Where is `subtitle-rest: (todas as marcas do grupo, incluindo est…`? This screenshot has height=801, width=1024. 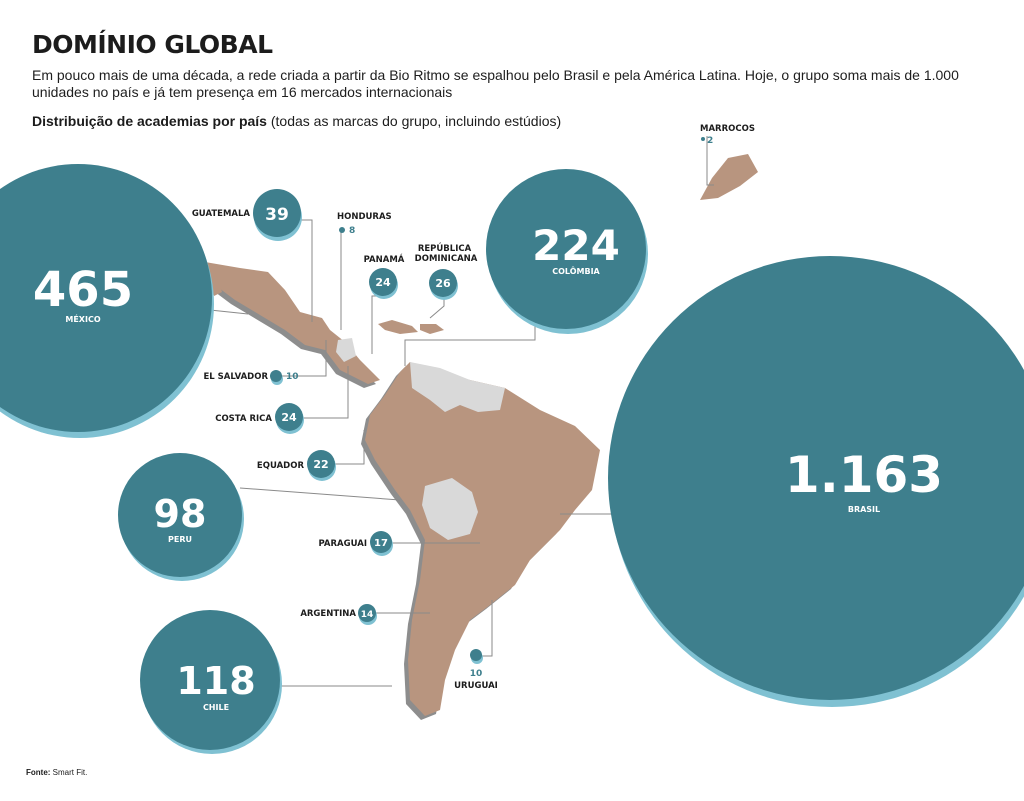
subtitle-rest: (todas as marcas do grupo, incluindo est… is located at coordinates (414, 121).